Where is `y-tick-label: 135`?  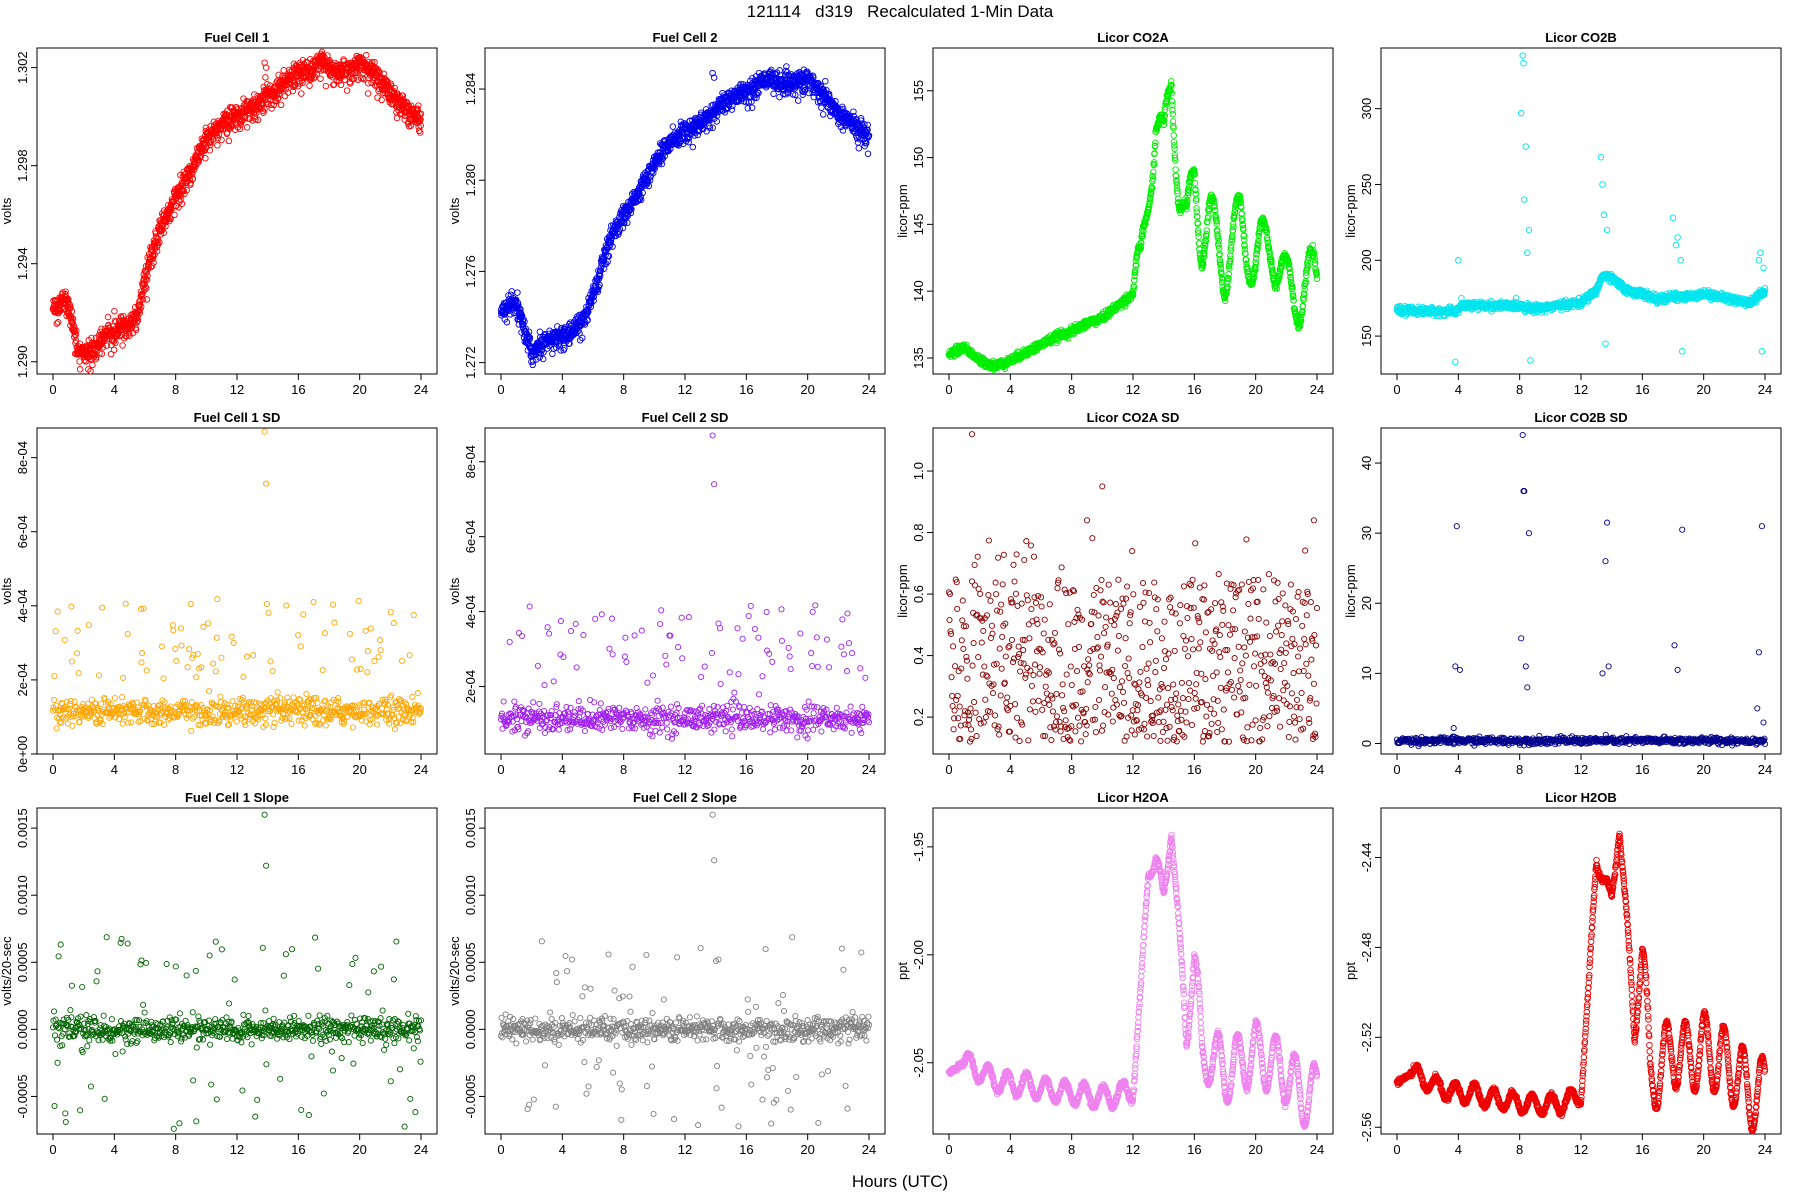
y-tick-label: 135 is located at coordinates (918, 358).